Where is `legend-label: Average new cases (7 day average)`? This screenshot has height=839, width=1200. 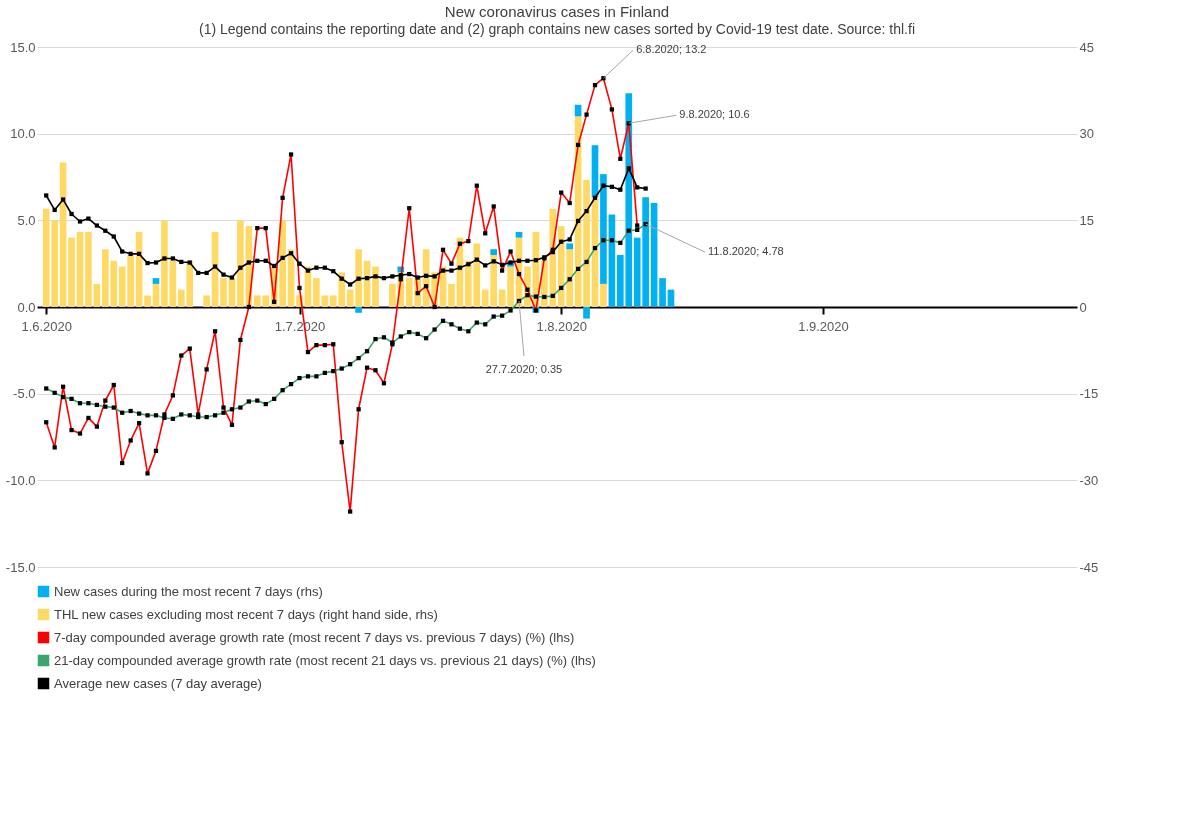 legend-label: Average new cases (7 day average) is located at coordinates (158, 683).